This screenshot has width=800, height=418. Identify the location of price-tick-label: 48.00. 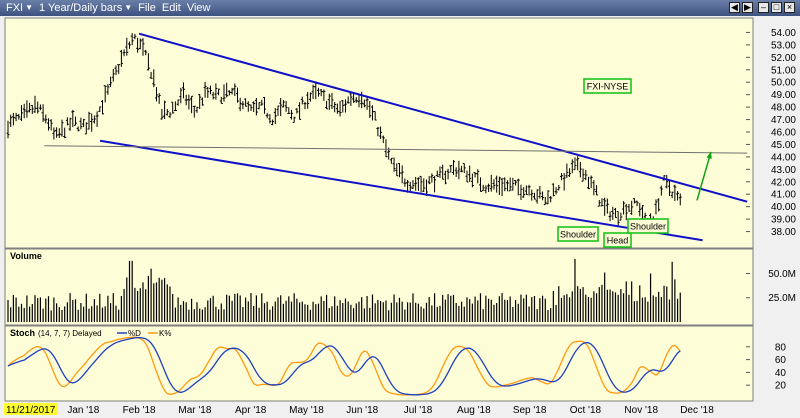
(783, 108).